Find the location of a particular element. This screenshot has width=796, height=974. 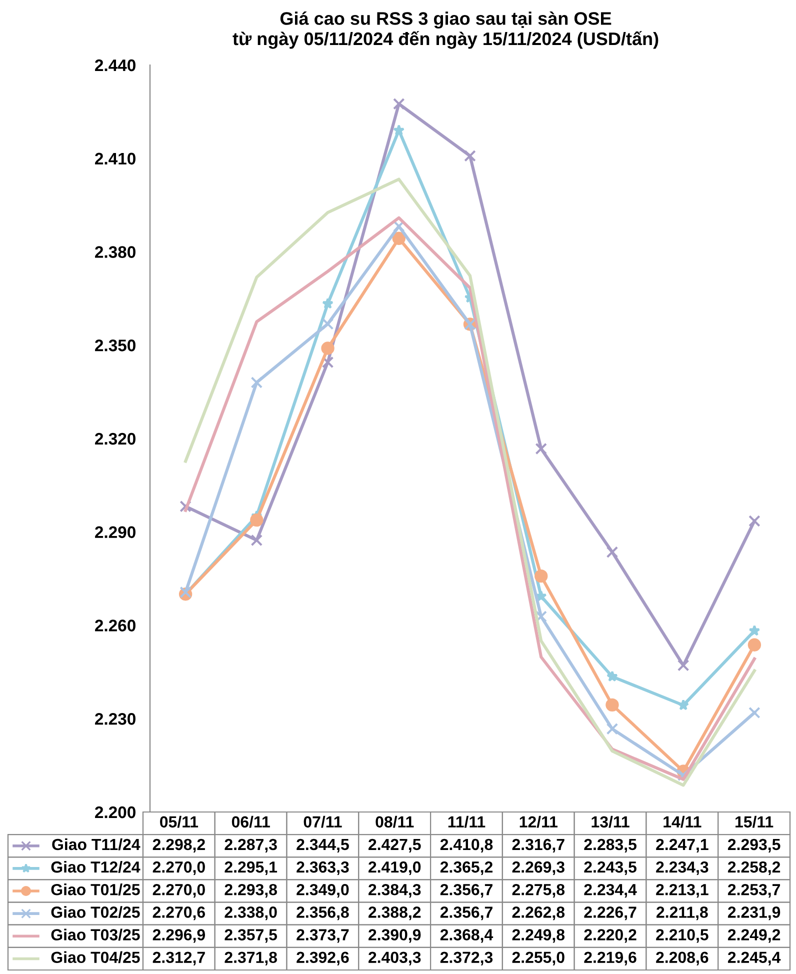

y-tick-label: 2.260 is located at coordinates (115, 626).